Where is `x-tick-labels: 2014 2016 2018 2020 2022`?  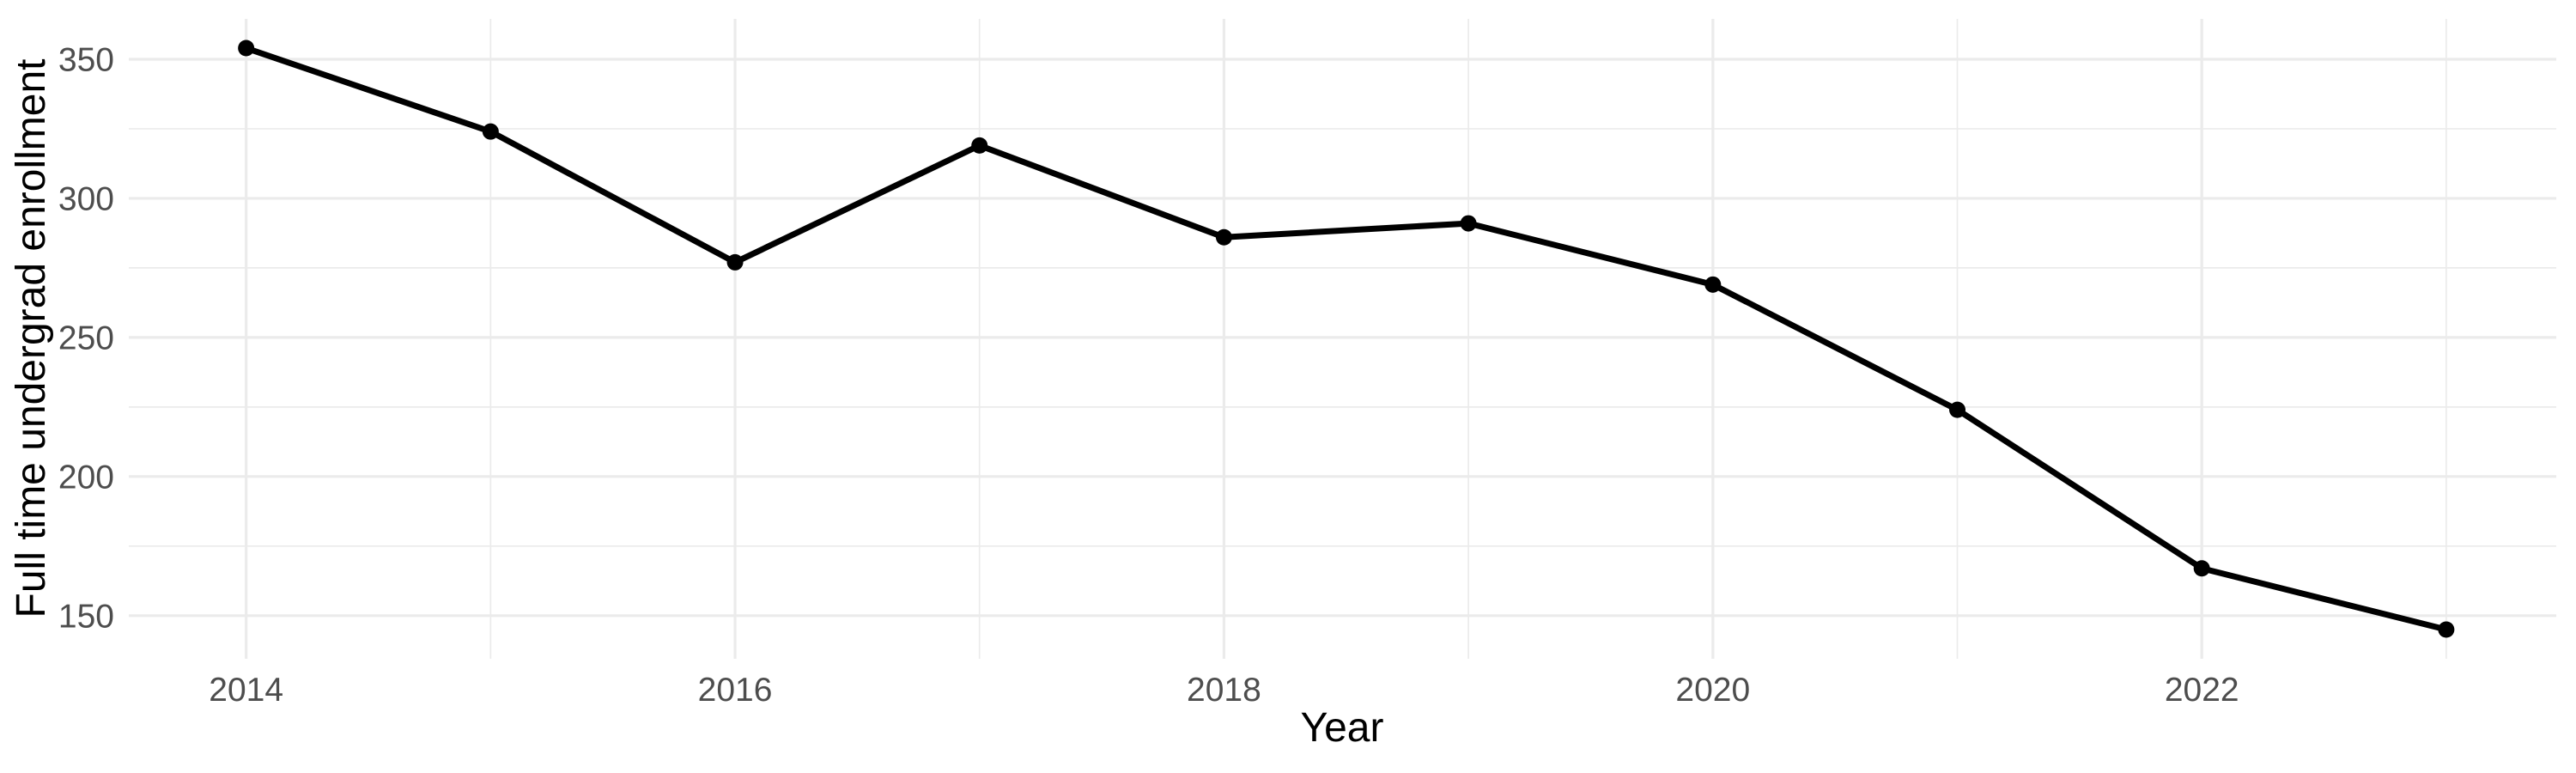
x-tick-labels: 2014 2016 2018 2020 2022 is located at coordinates (1224, 690).